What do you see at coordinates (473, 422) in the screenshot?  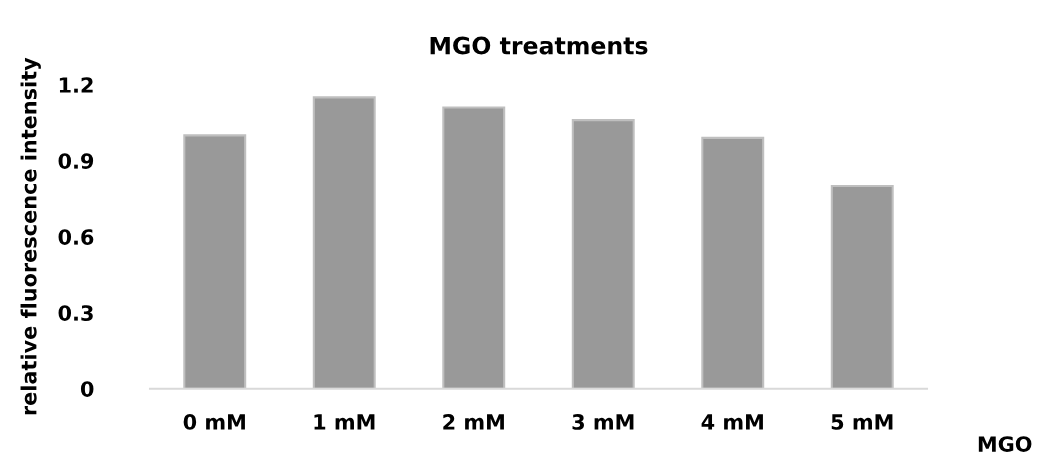 I see `x-tick-label: 2 mM` at bounding box center [473, 422].